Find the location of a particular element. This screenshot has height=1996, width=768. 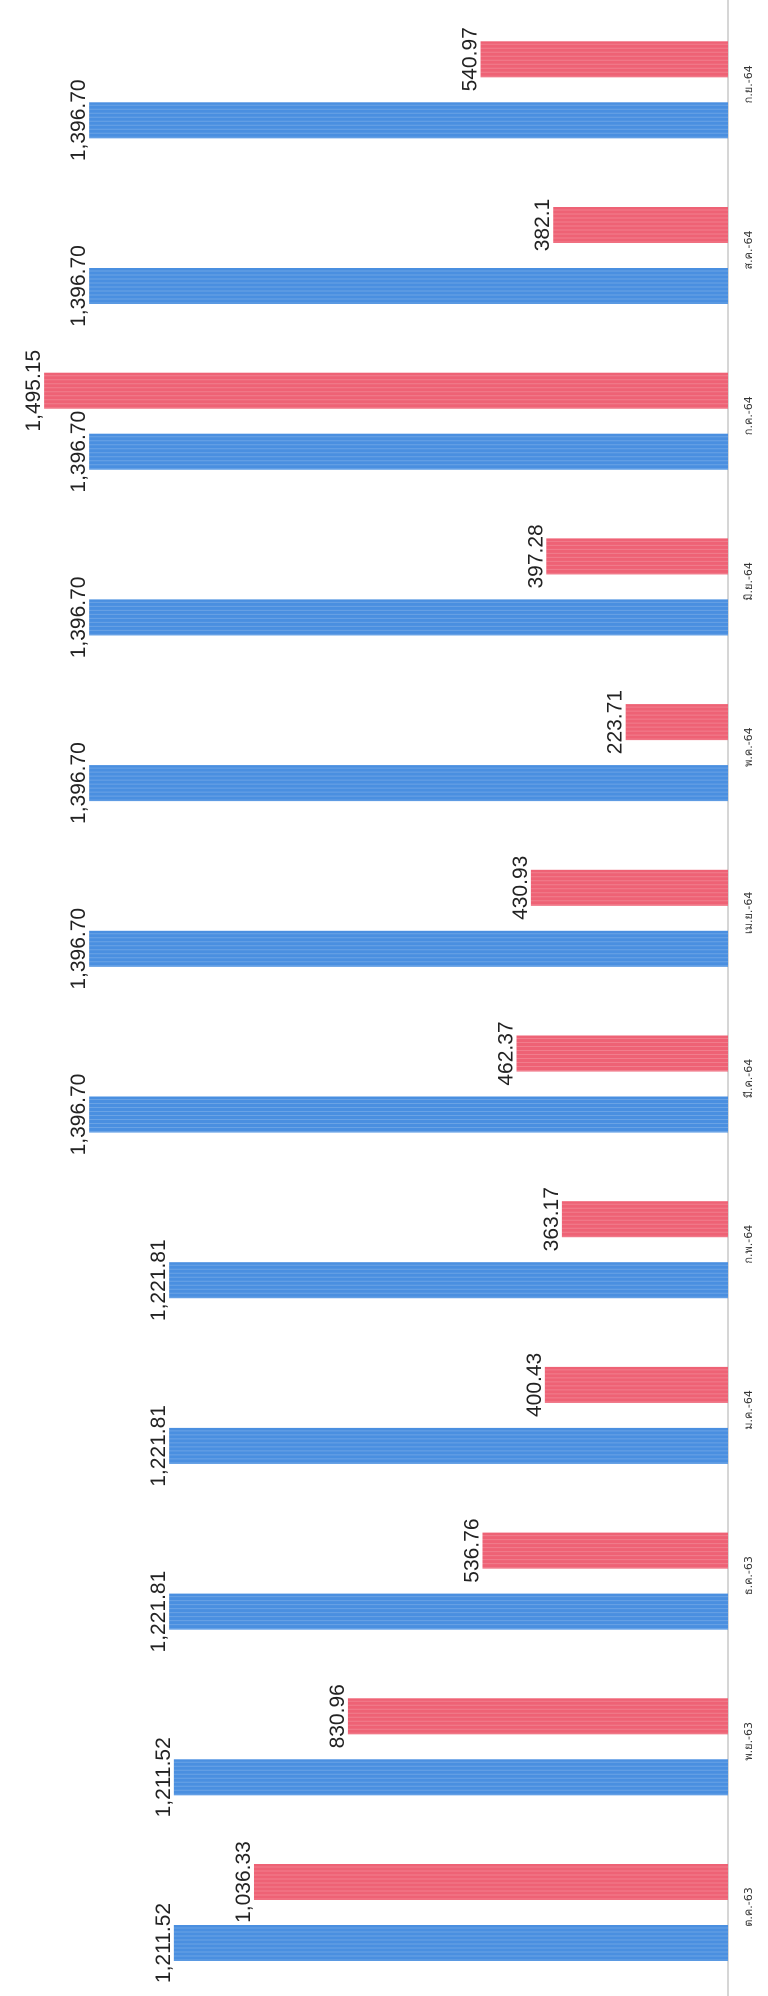

category-tick-label-4: ก.พ.-64 is located at coordinates (748, 1244).